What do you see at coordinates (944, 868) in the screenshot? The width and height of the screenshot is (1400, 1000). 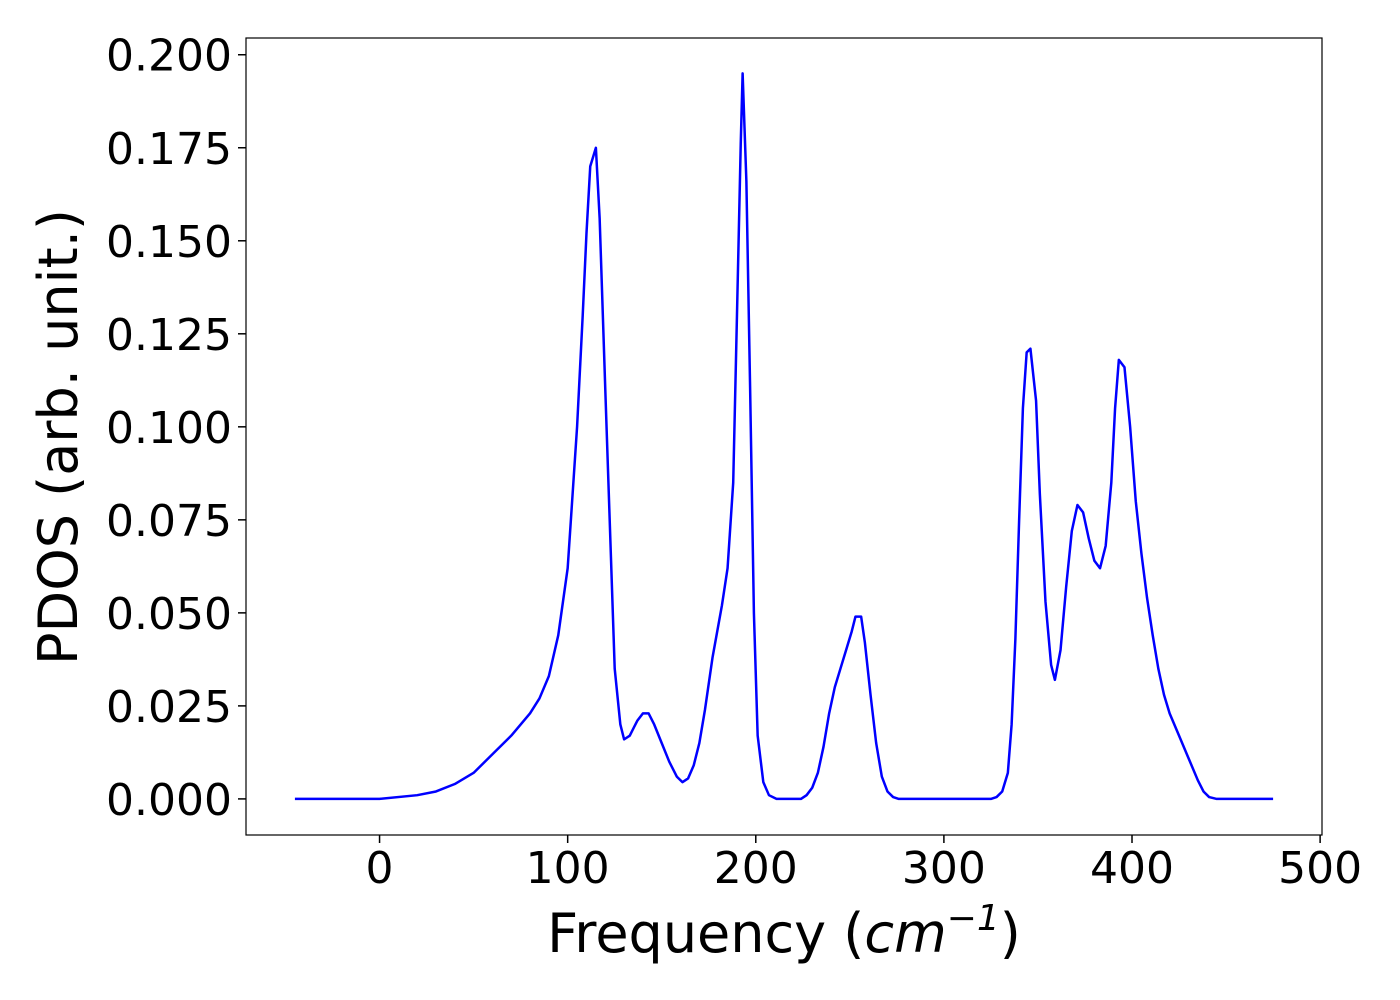 I see `x-tick-label: 300` at bounding box center [944, 868].